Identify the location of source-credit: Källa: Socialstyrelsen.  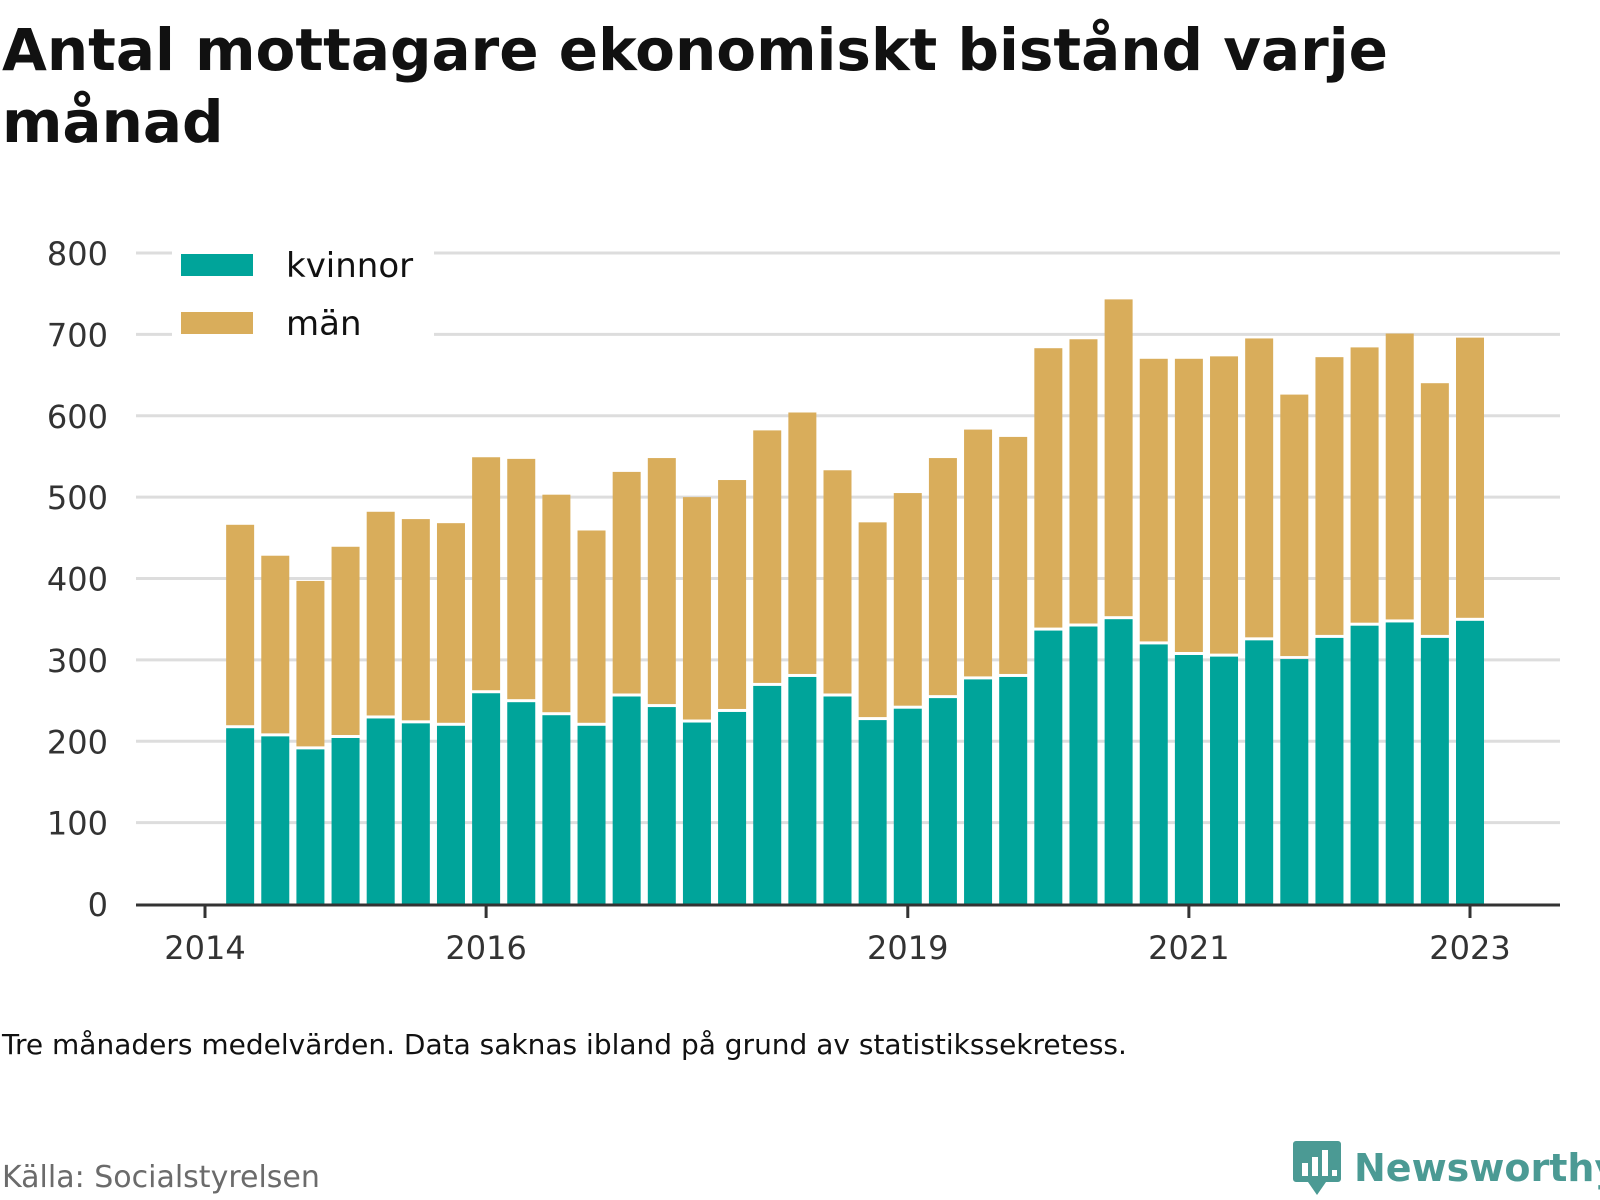
(161, 1177).